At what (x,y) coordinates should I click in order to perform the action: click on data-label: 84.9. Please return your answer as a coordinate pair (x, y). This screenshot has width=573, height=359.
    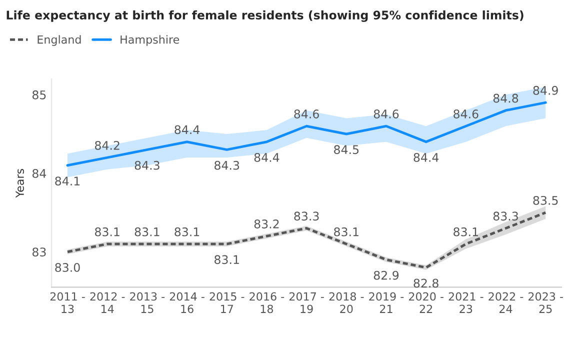
    Looking at the image, I should click on (545, 90).